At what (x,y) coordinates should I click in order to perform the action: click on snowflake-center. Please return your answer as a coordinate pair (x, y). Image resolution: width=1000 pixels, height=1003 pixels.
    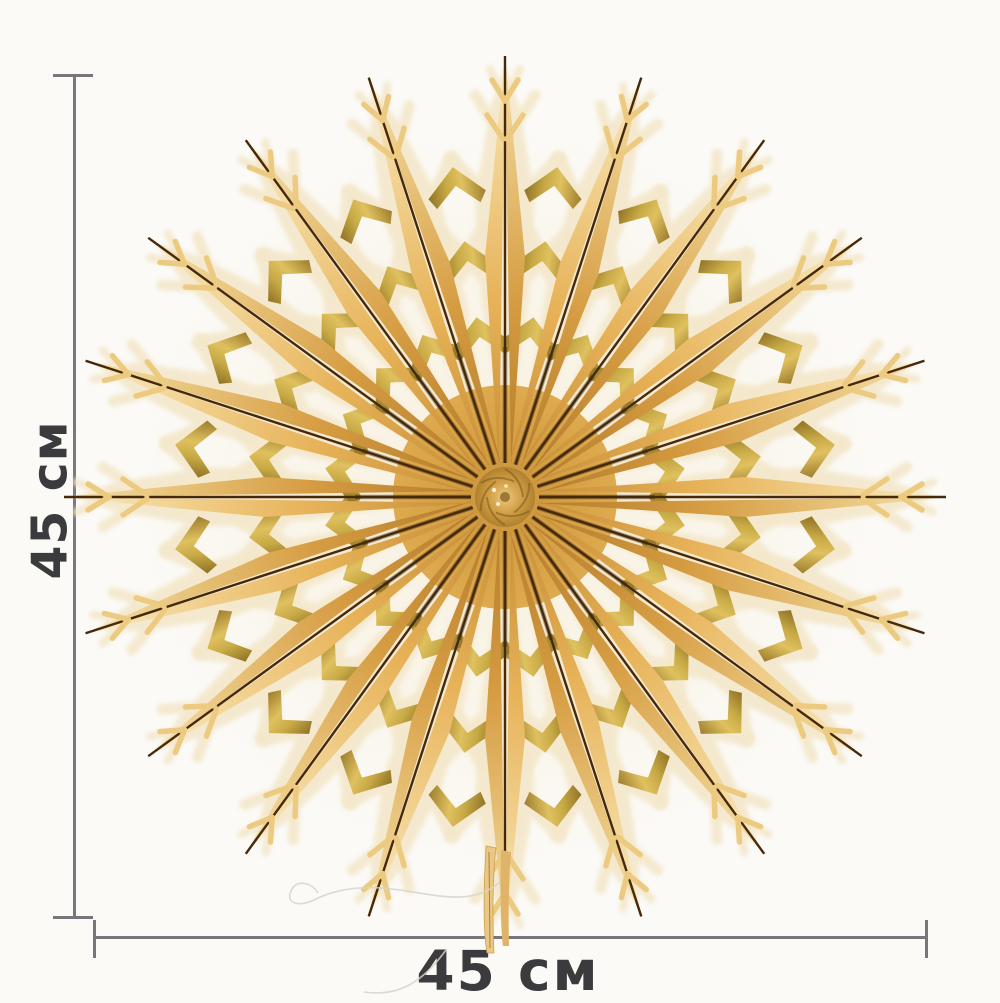
    Looking at the image, I should click on (505, 497).